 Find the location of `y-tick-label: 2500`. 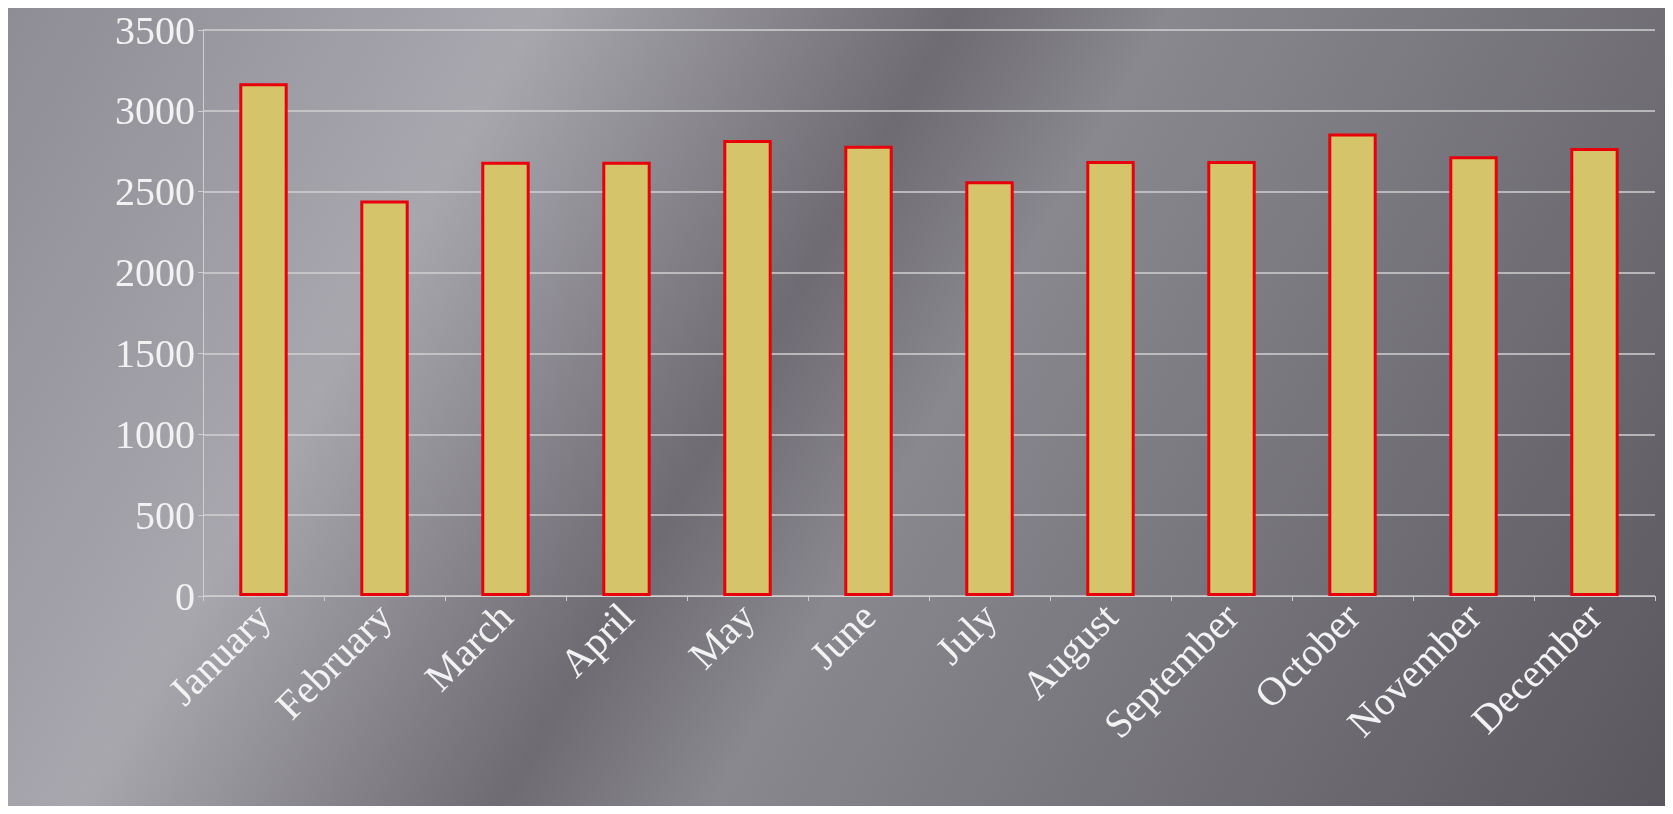

y-tick-label: 2500 is located at coordinates (155, 192).